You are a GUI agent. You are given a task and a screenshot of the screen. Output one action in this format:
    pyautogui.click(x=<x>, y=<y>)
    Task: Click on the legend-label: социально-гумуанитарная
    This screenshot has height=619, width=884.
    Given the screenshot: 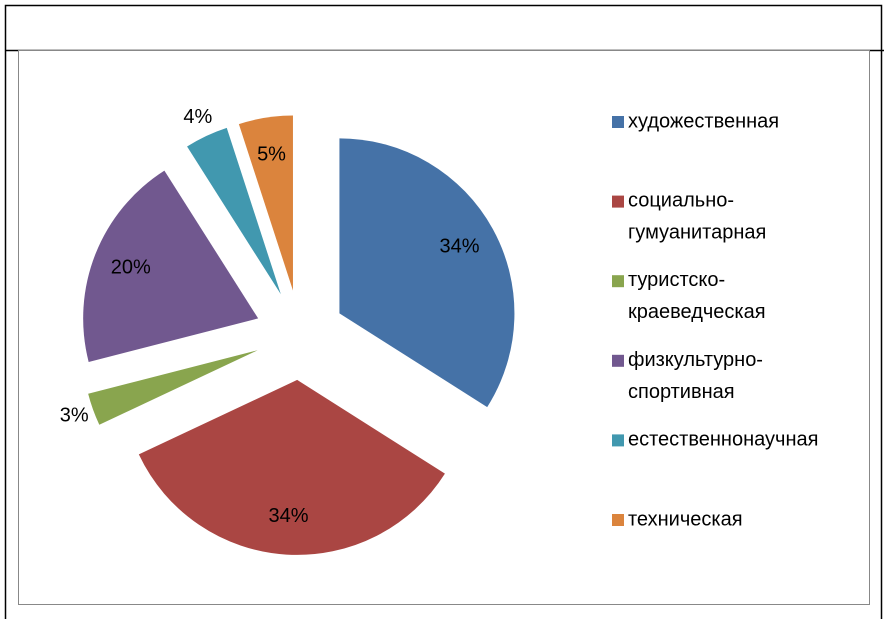 What is the action you would take?
    pyautogui.click(x=697, y=217)
    